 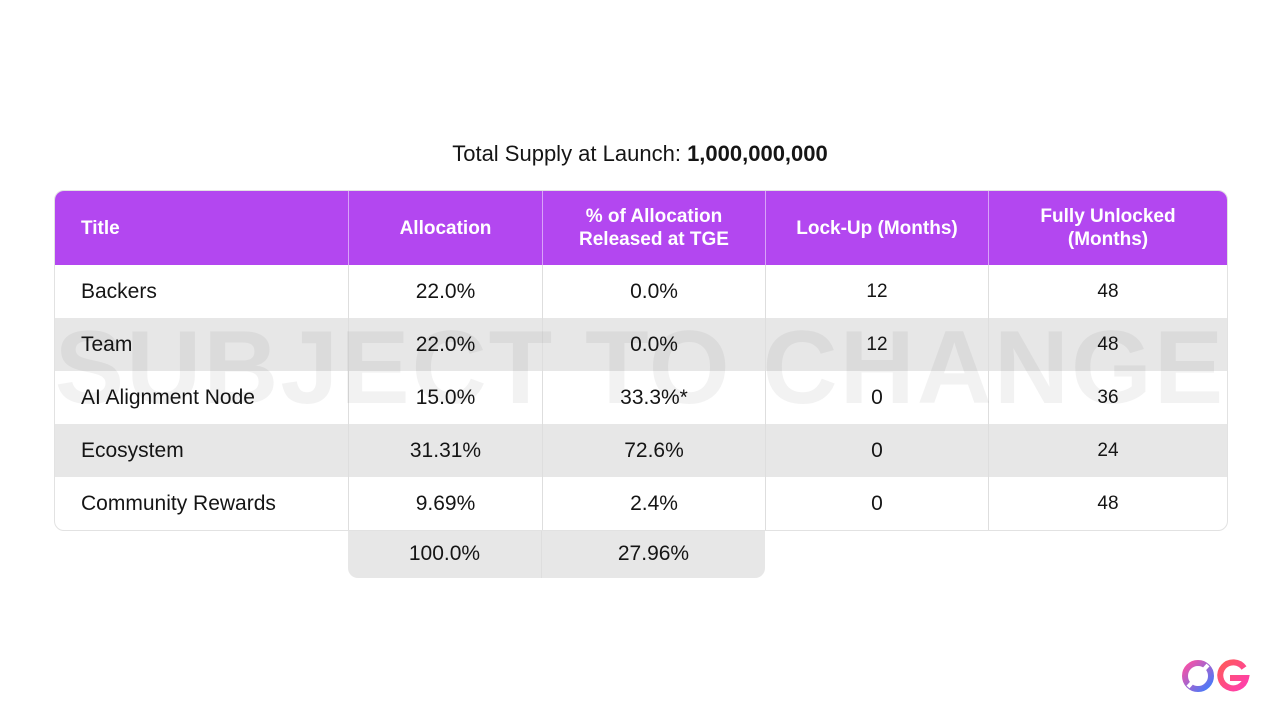 What do you see at coordinates (446, 450) in the screenshot?
I see `row-allocation: 31.31%` at bounding box center [446, 450].